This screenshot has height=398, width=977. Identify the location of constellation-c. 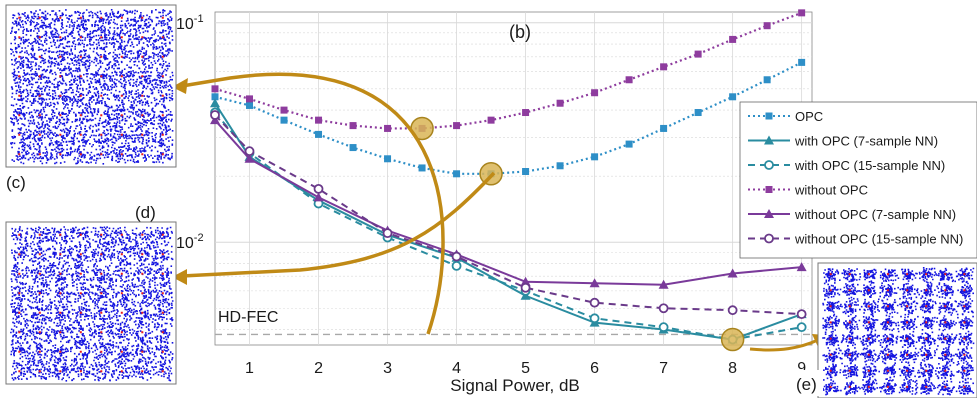
(92, 87).